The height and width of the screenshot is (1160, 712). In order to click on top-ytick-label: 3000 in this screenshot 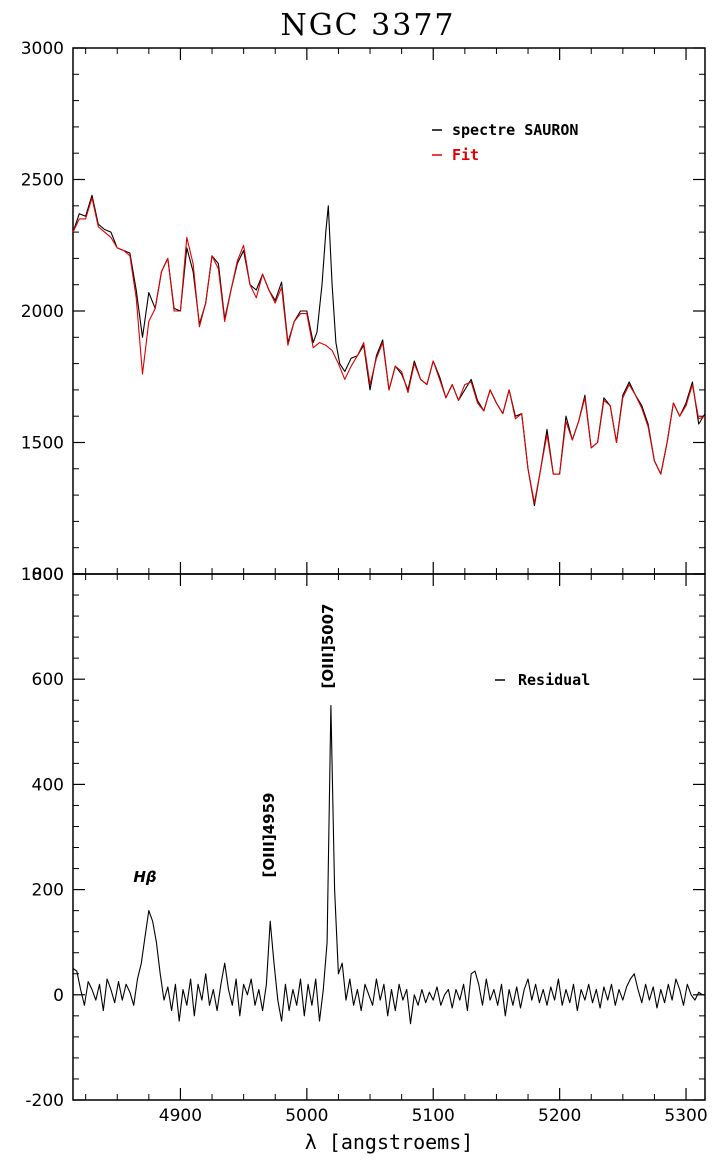, I will do `click(42, 49)`.